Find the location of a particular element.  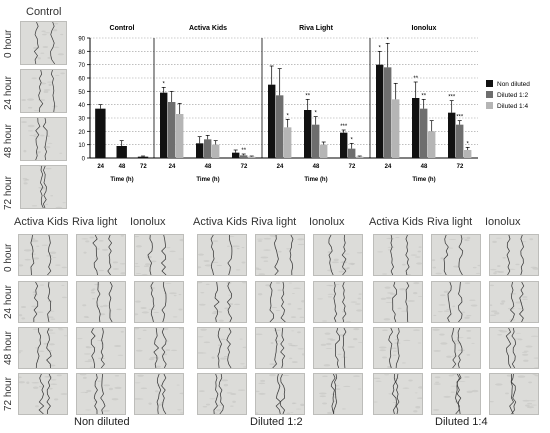

bottom-col-label-0-0: Activa Kids is located at coordinates (41, 222).